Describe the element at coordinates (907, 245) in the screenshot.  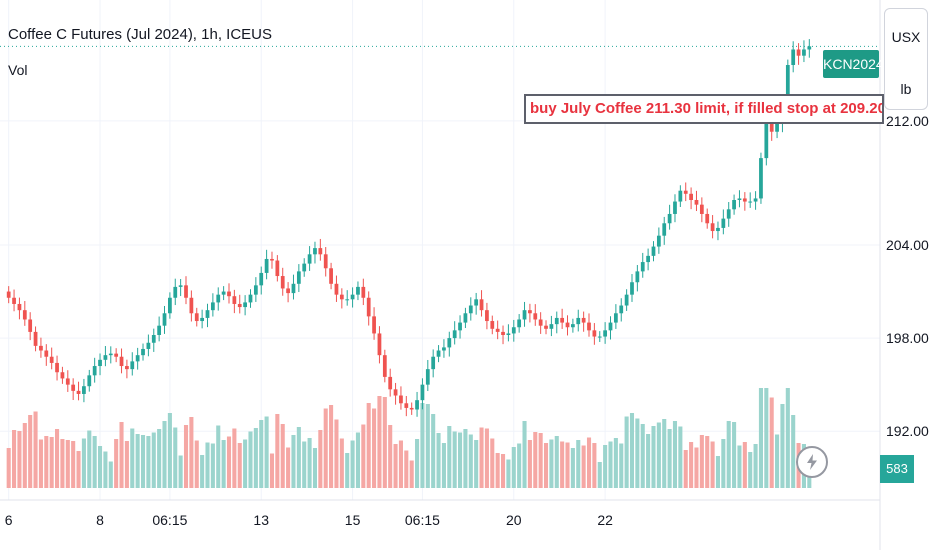
I see `y-tick-label: 204.00` at that location.